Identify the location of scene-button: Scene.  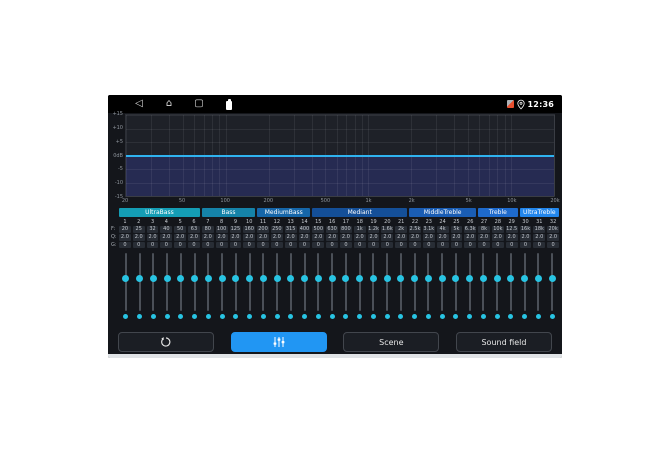
(391, 342).